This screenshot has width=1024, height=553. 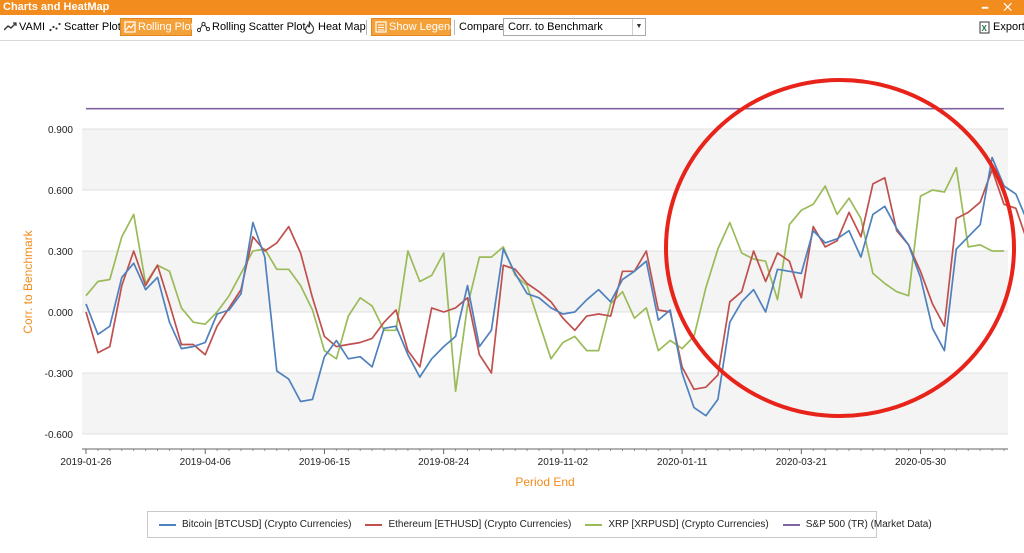 What do you see at coordinates (60, 130) in the screenshot?
I see `y-tick-label: 0.900` at bounding box center [60, 130].